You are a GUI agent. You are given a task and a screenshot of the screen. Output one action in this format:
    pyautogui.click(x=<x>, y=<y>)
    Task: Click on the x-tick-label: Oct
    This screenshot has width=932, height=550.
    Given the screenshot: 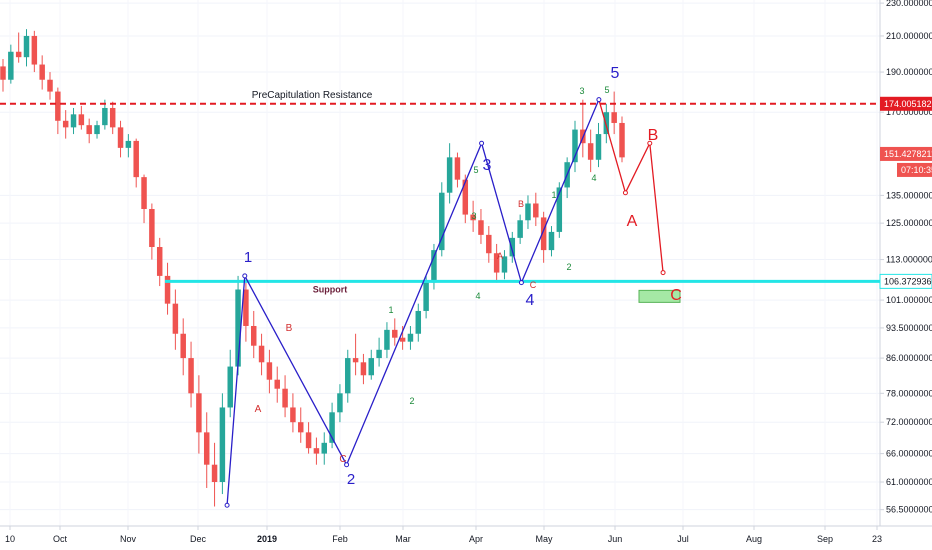 What is the action you would take?
    pyautogui.click(x=60, y=539)
    